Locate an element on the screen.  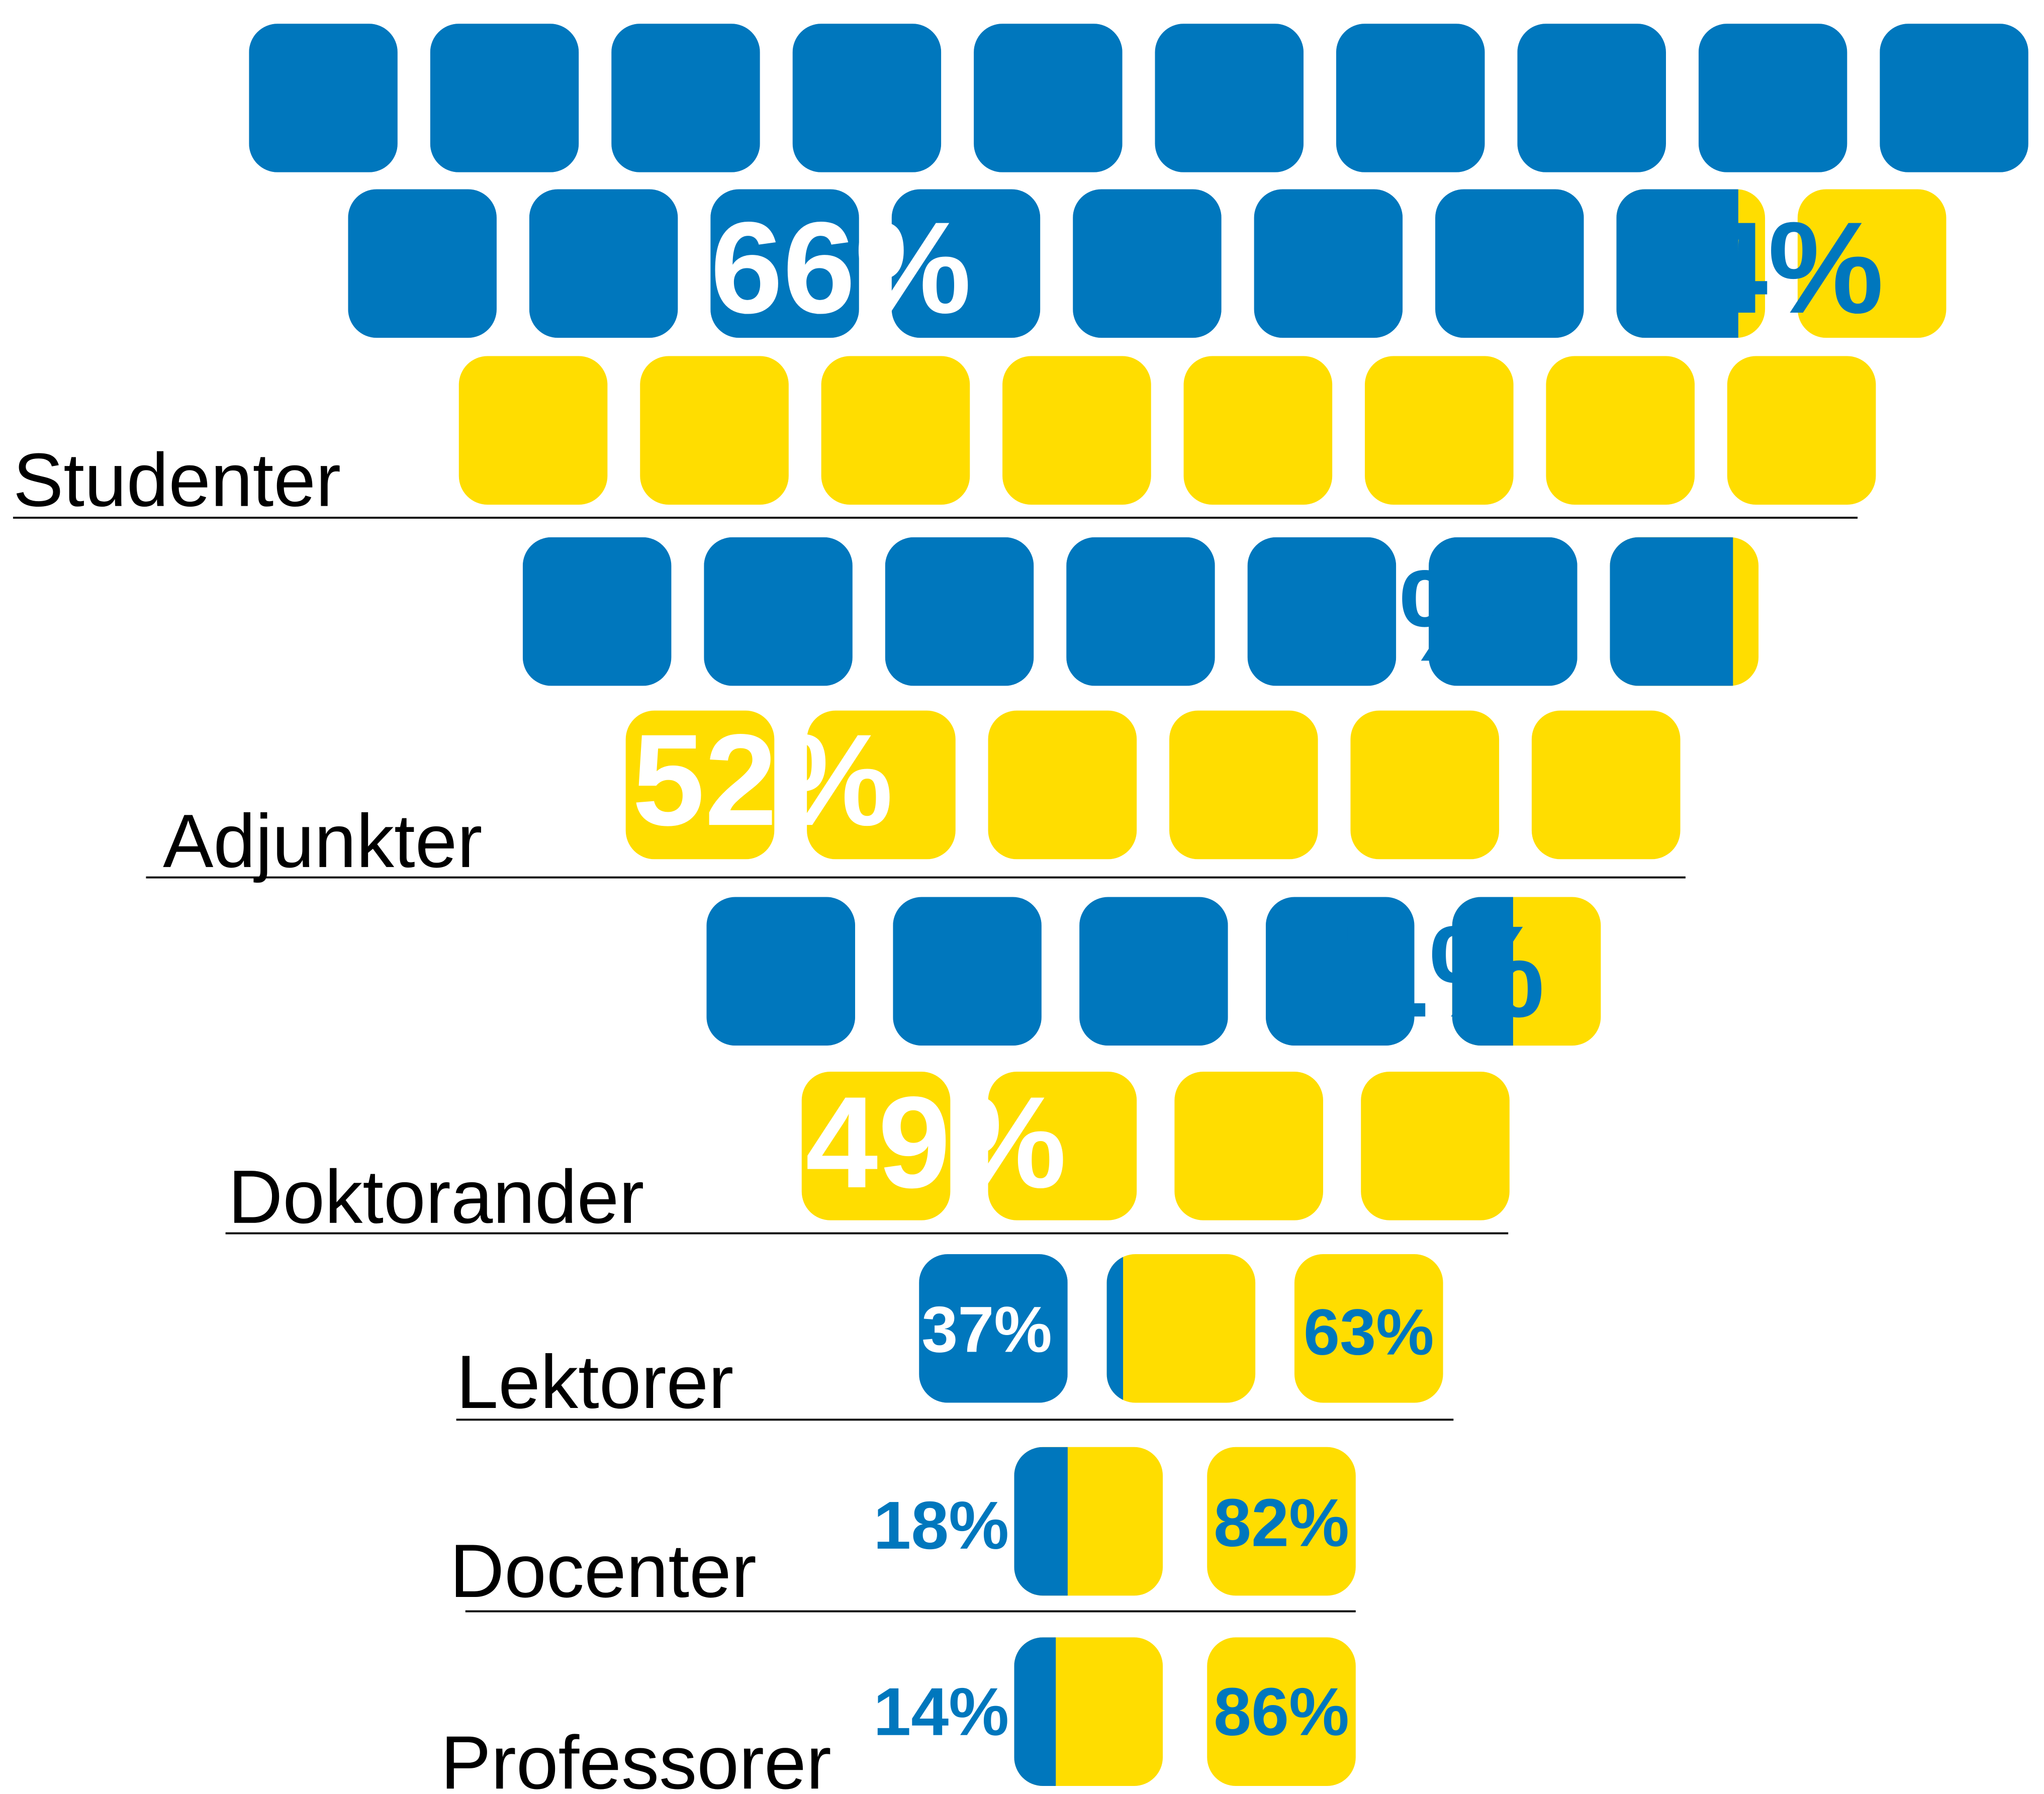
value-label: 52% is located at coordinates (762, 780).